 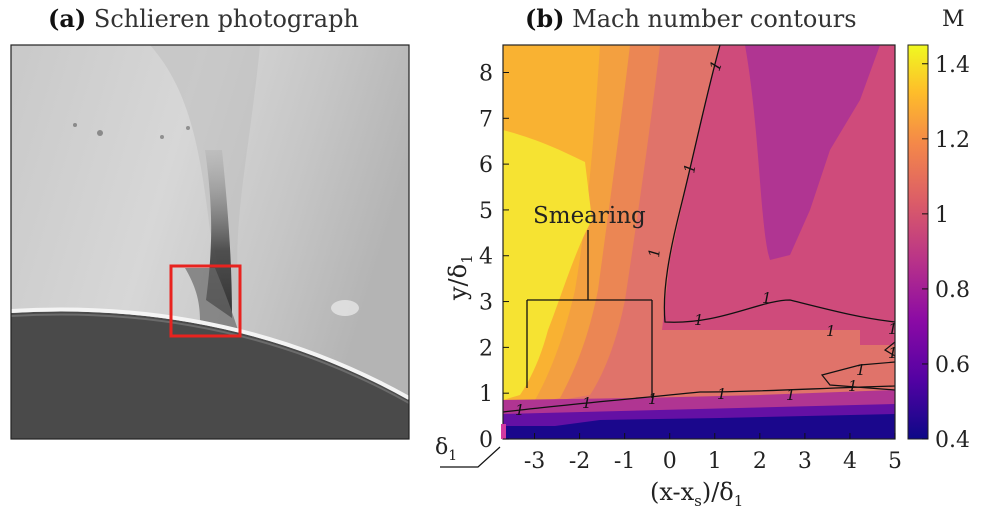 I want to click on y-axis: 0 1 2 3 4 5 6 7 8, so click(x=494, y=257).